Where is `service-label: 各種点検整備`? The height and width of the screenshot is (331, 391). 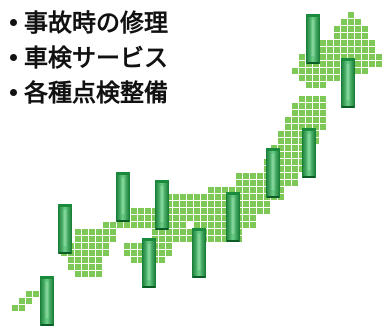
service-label: 各種点検整備 is located at coordinates (96, 93).